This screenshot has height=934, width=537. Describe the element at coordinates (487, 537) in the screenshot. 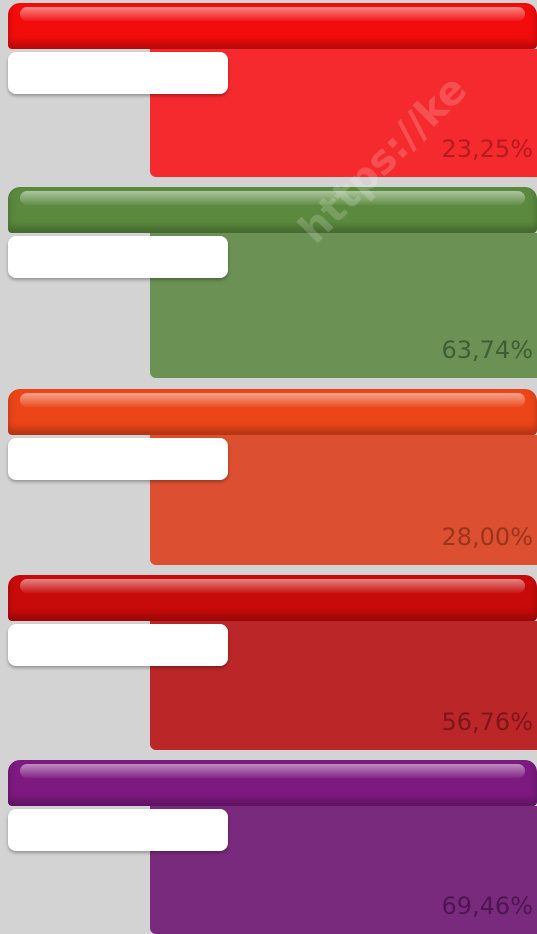

I see `percentage: 28,00%` at that location.